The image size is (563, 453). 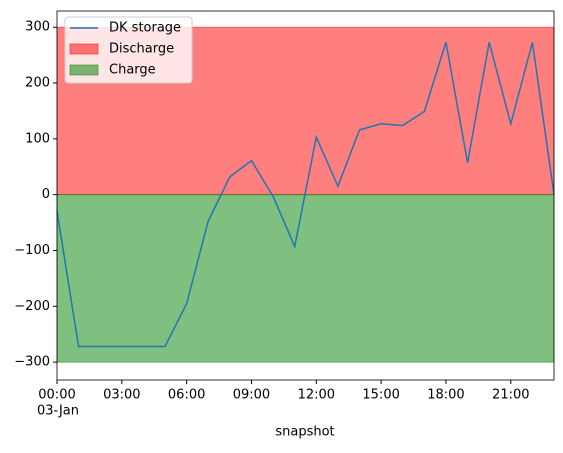 I want to click on y-tick-label: 100, so click(x=37, y=138).